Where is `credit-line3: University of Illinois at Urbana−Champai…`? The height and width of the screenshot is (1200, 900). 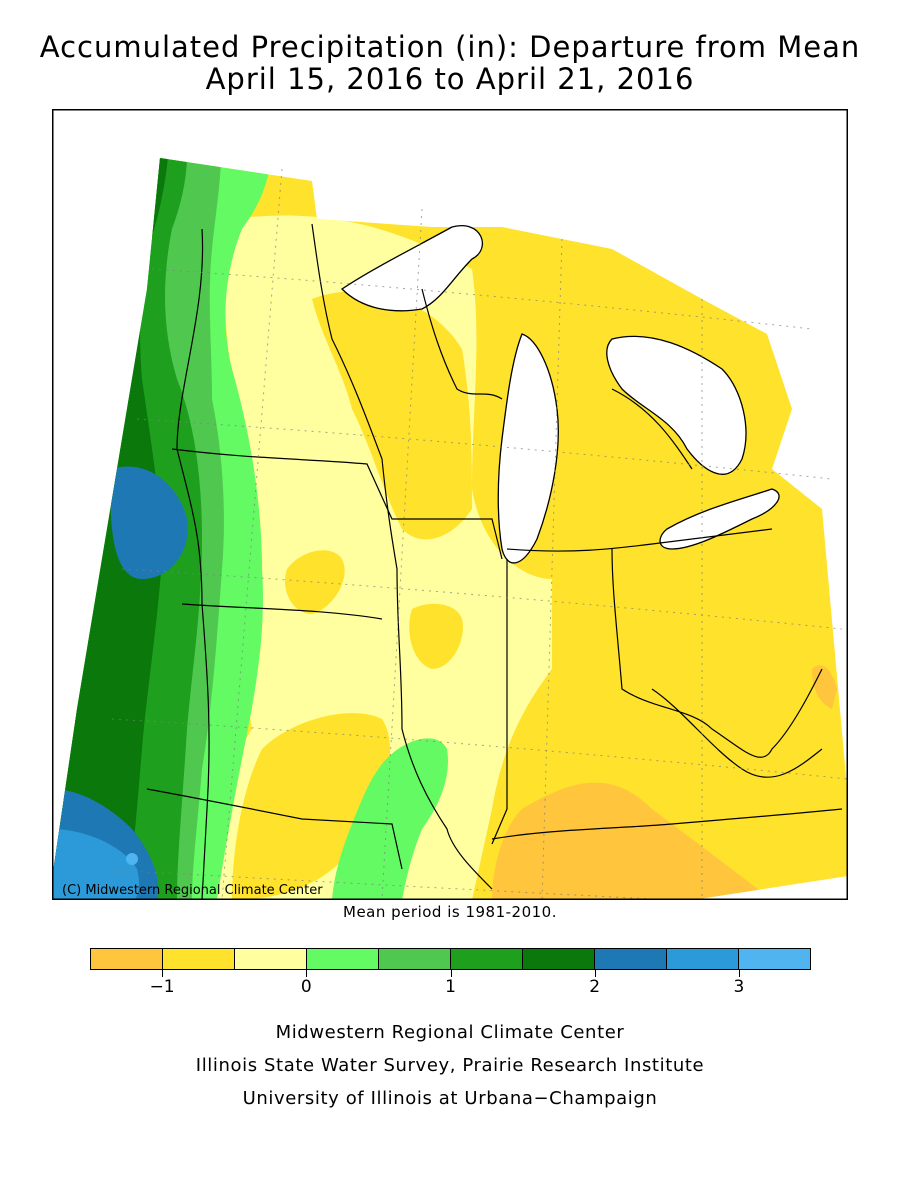
credit-line3: University of Illinois at Urbana−Champai… is located at coordinates (450, 1098).